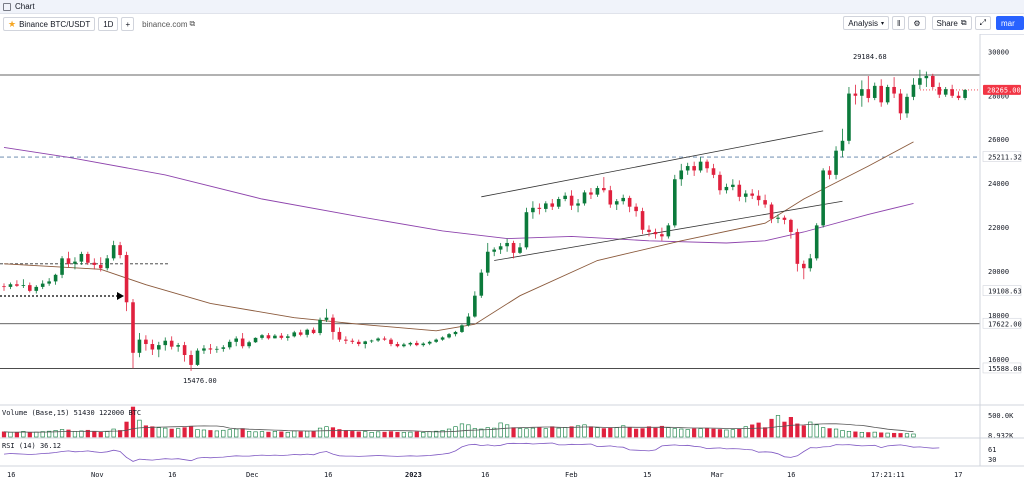 The height and width of the screenshot is (491, 1024). What do you see at coordinates (992, 460) in the screenshot?
I see `rsi-axis-bottom: 30` at bounding box center [992, 460].